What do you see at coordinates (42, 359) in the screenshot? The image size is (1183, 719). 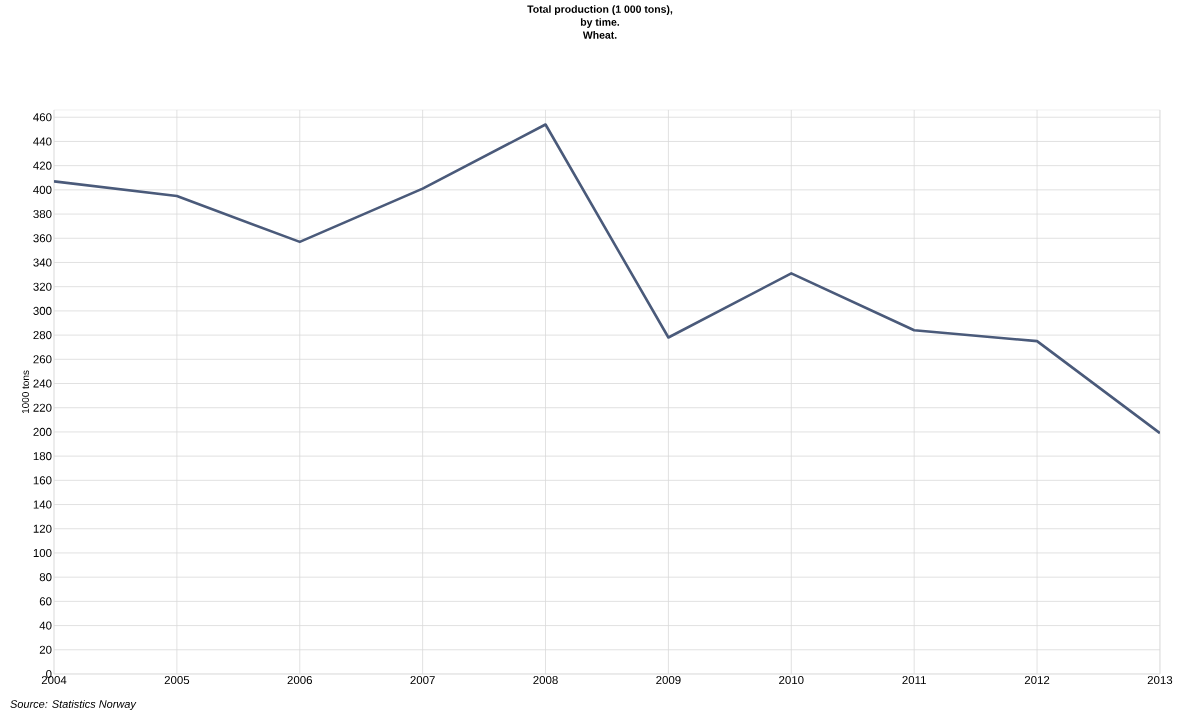 I see `y-tick-label: 260` at bounding box center [42, 359].